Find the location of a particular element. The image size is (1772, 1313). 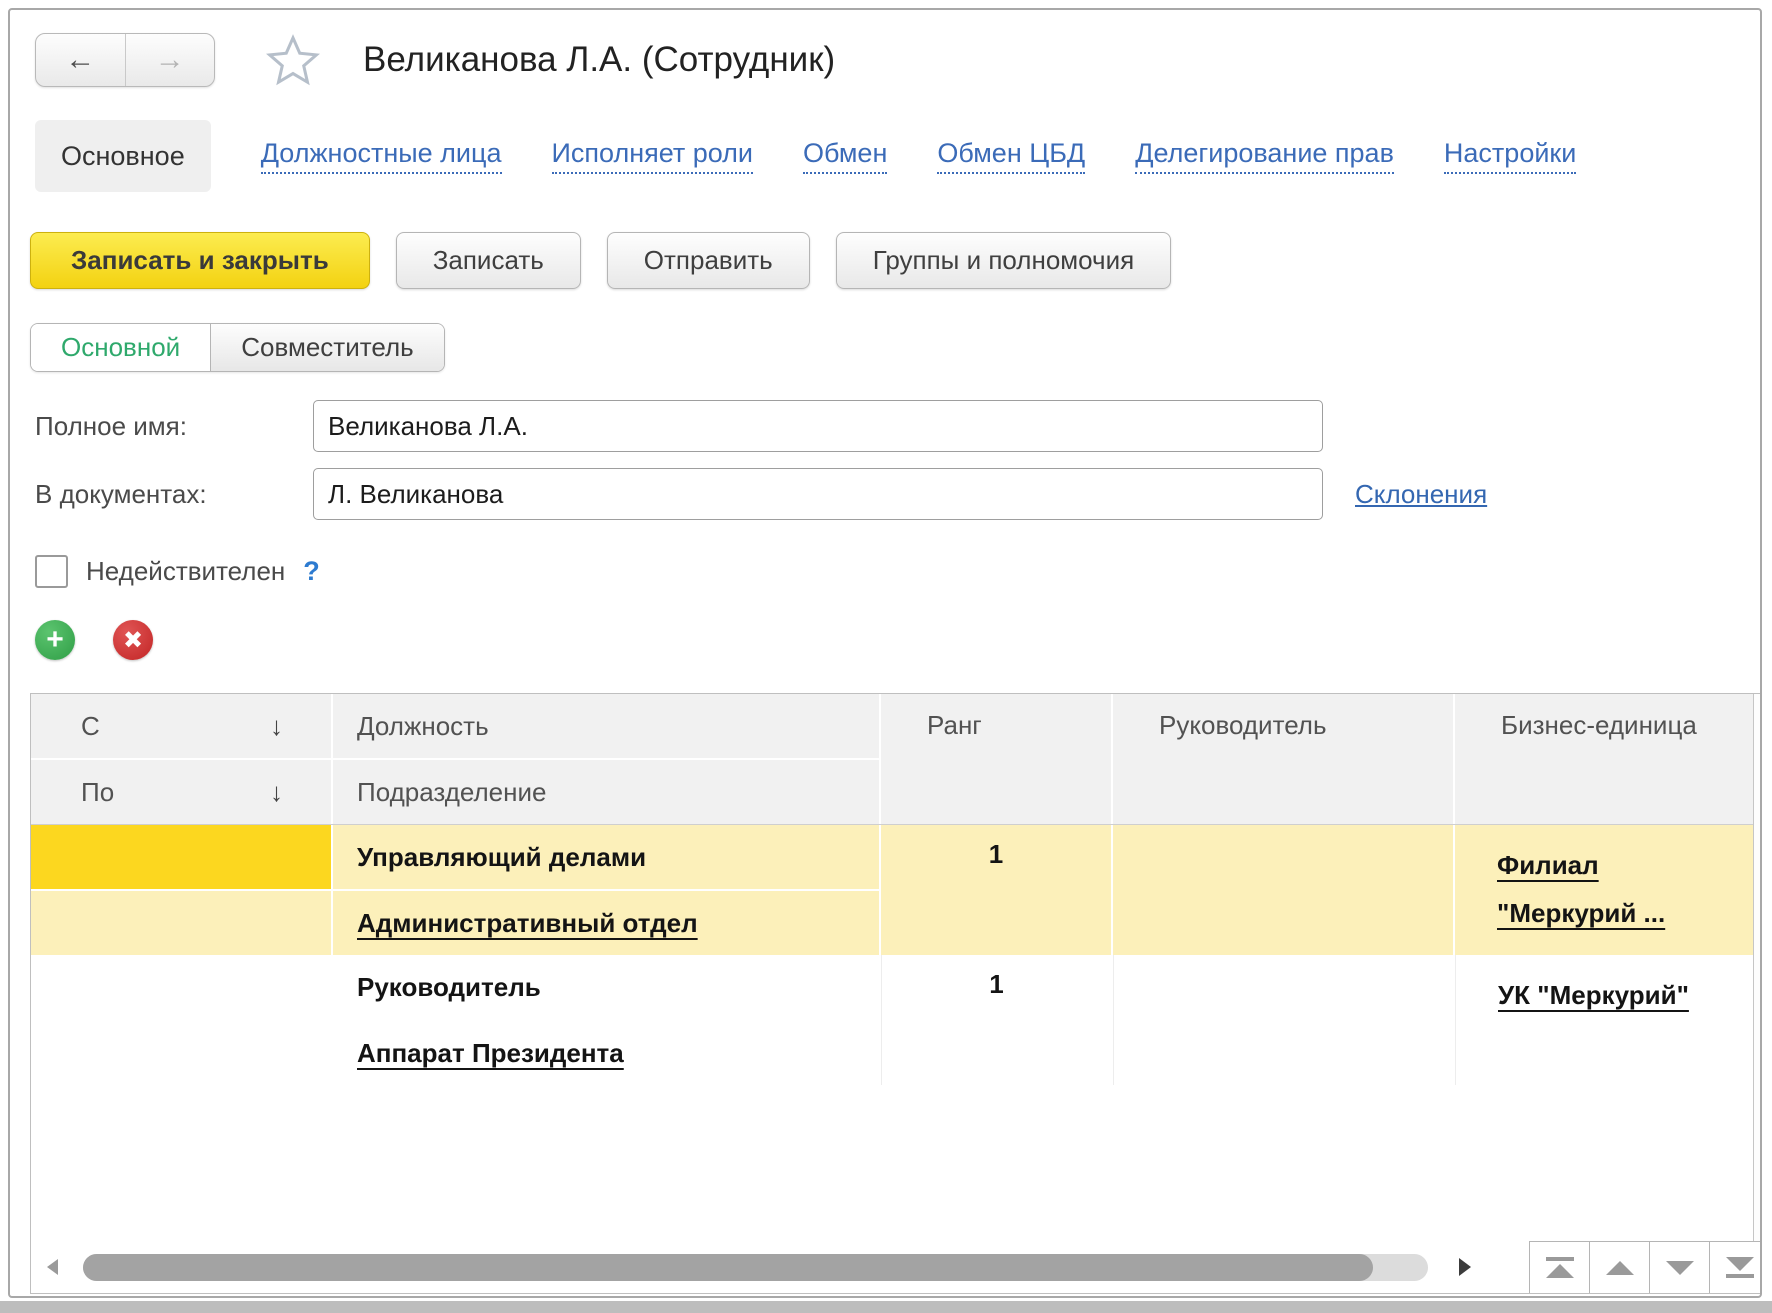

department-link: Аппарат Президента is located at coordinates (490, 1052).